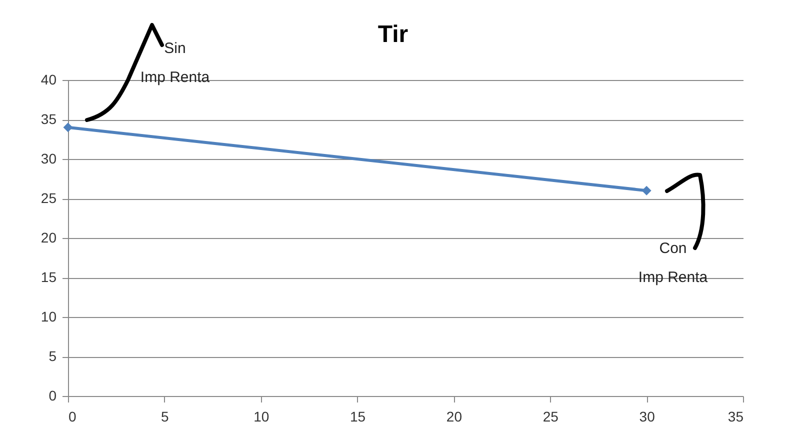  Describe the element at coordinates (454, 416) in the screenshot. I see `x-tick-label: 20` at that location.